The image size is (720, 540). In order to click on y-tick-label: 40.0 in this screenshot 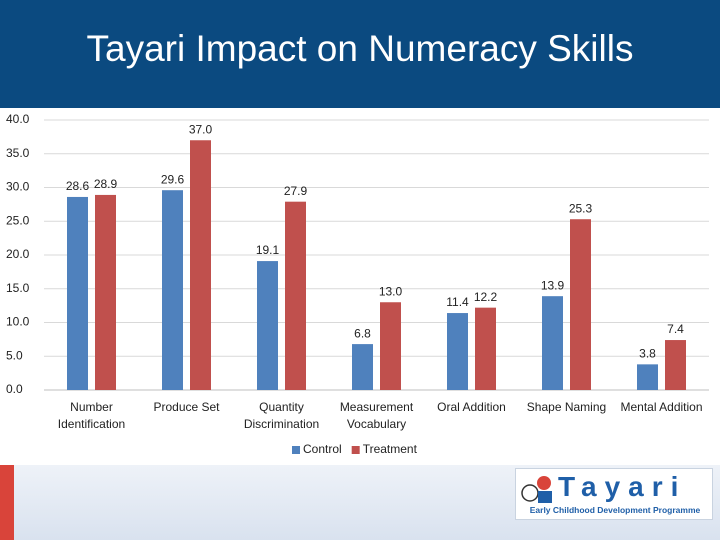, I will do `click(18, 119)`.